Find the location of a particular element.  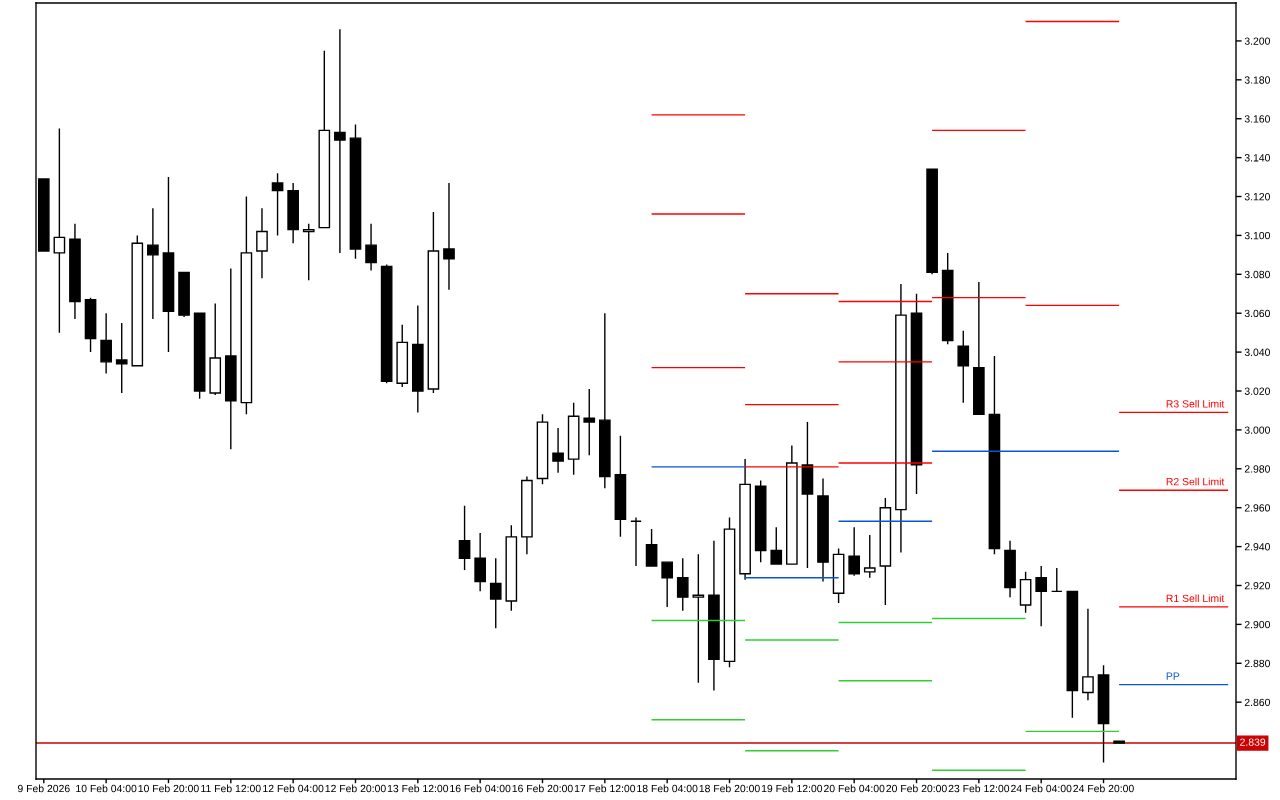

y-tick-label: 3.200 is located at coordinates (1257, 41).